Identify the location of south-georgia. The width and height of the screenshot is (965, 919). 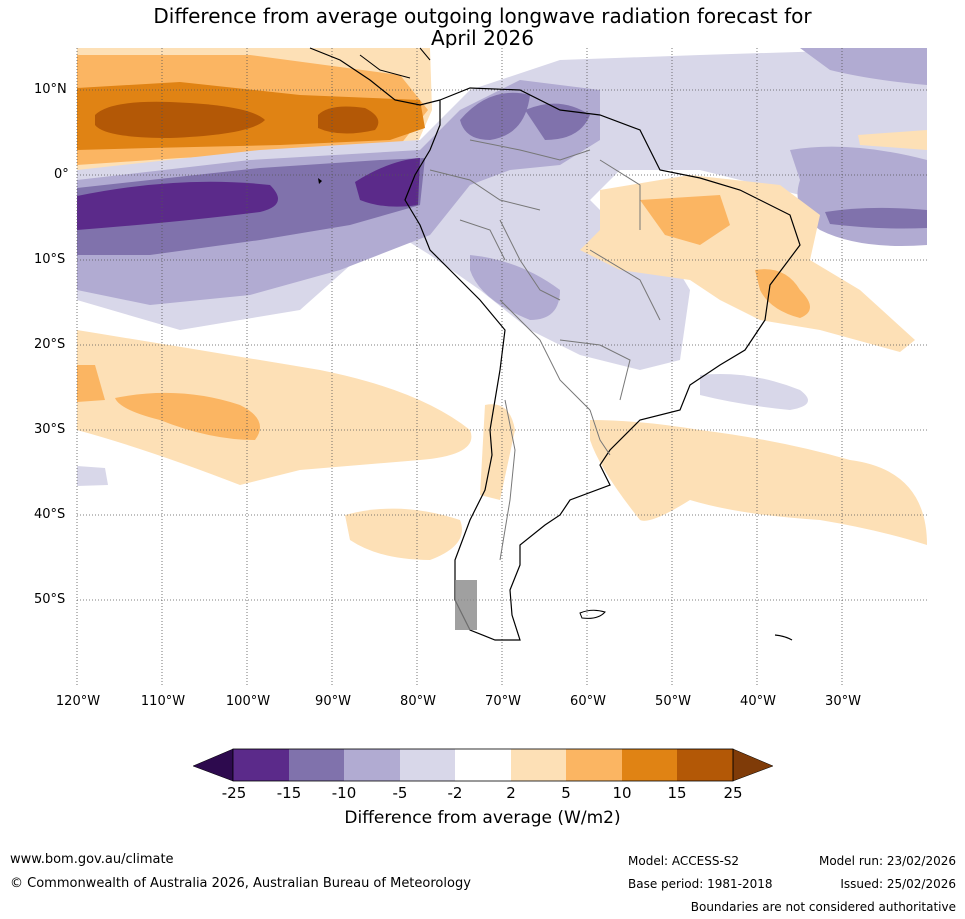
(783, 637).